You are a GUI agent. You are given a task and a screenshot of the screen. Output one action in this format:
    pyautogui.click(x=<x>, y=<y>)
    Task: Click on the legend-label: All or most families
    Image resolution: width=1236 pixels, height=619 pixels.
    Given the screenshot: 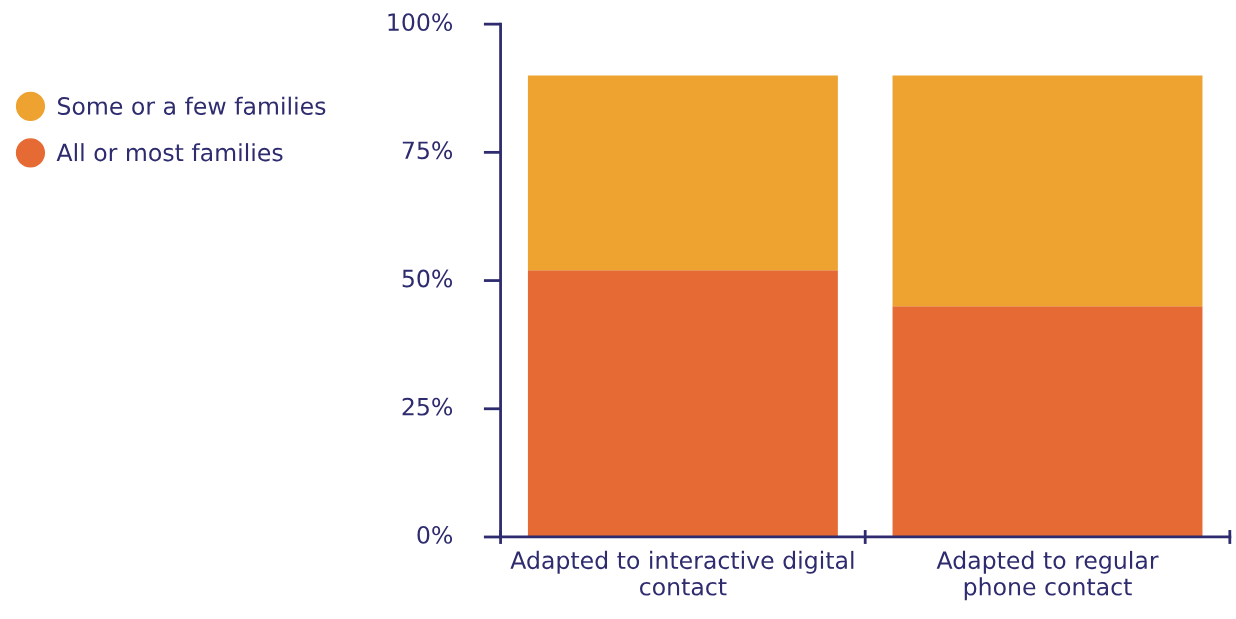 What is the action you would take?
    pyautogui.click(x=169, y=152)
    